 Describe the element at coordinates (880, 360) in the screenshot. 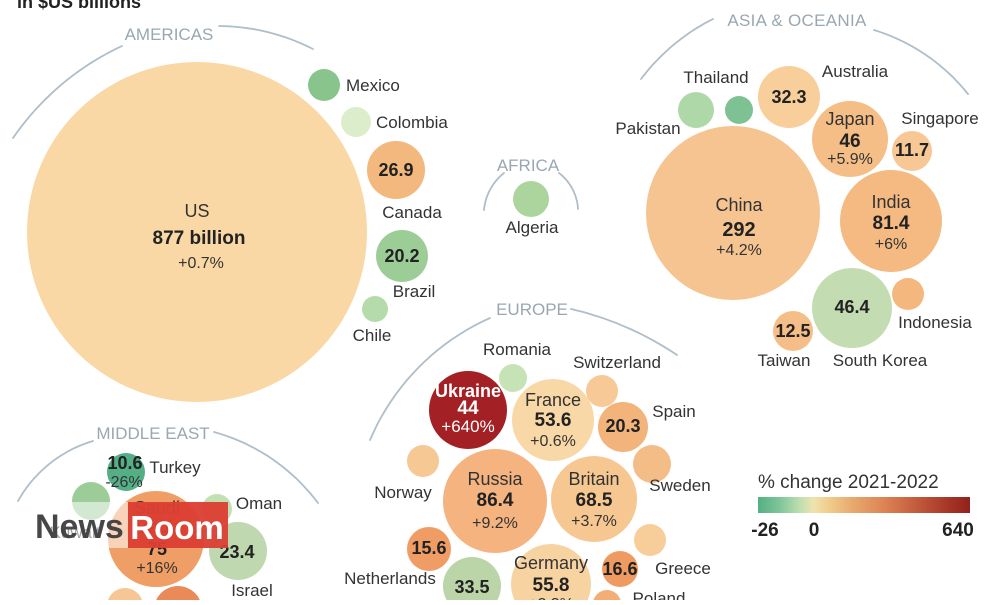

I see `svg-text: South Korea` at that location.